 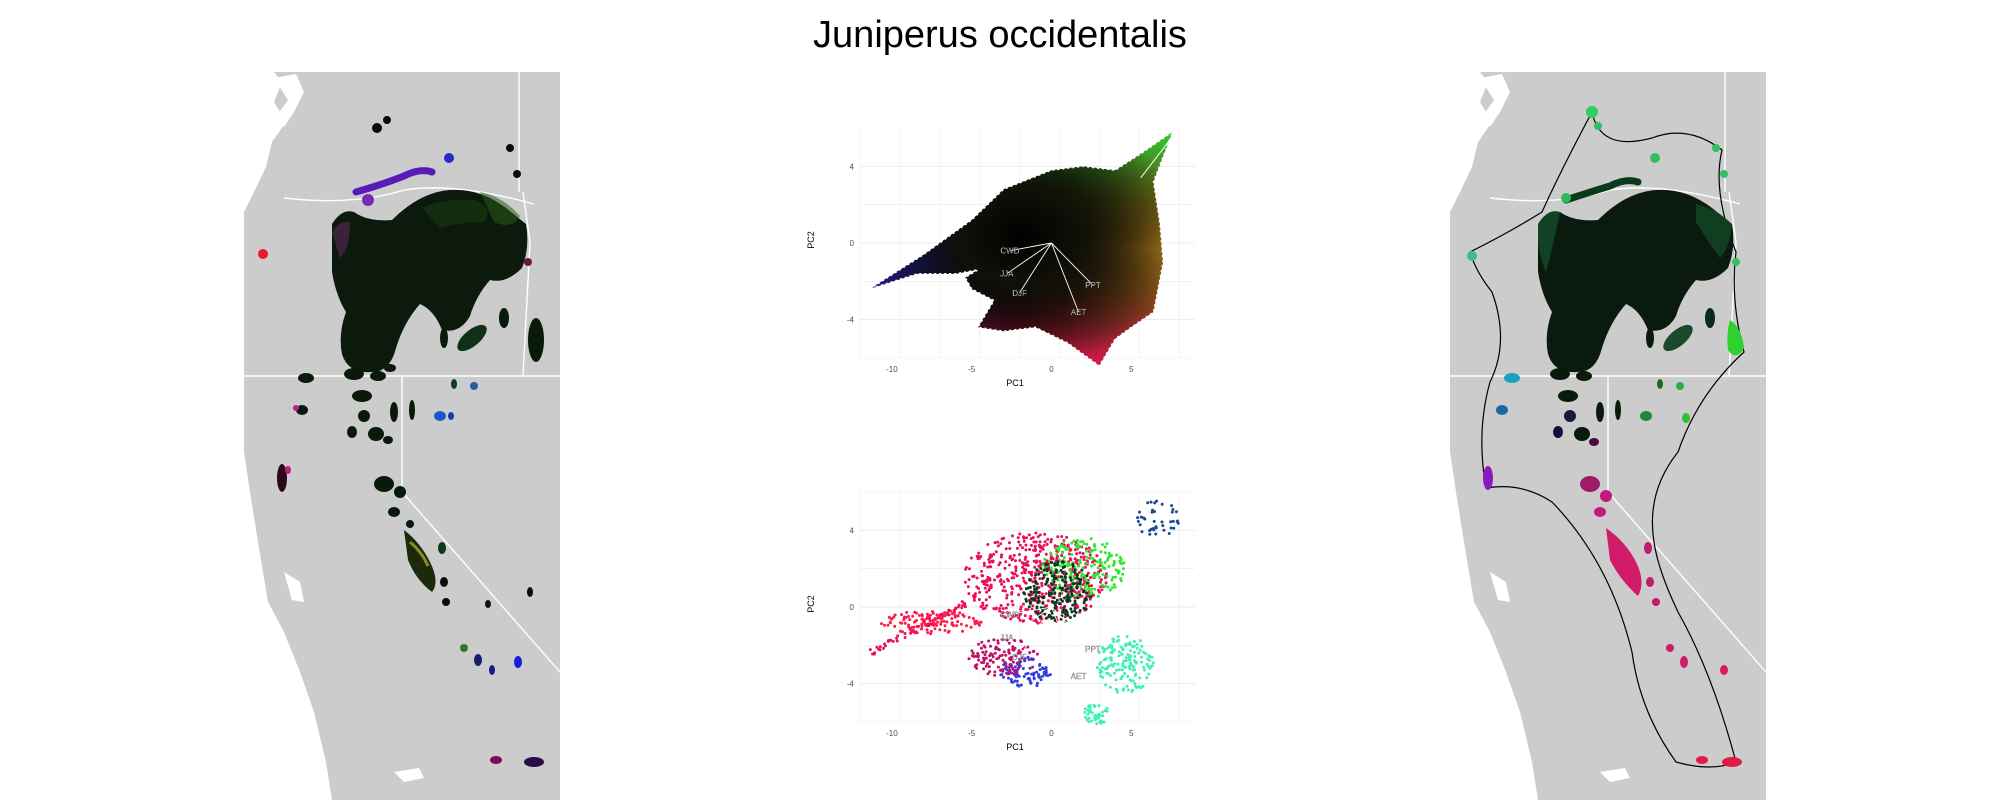 I want to click on main-range-blob, so click(x=1636, y=281).